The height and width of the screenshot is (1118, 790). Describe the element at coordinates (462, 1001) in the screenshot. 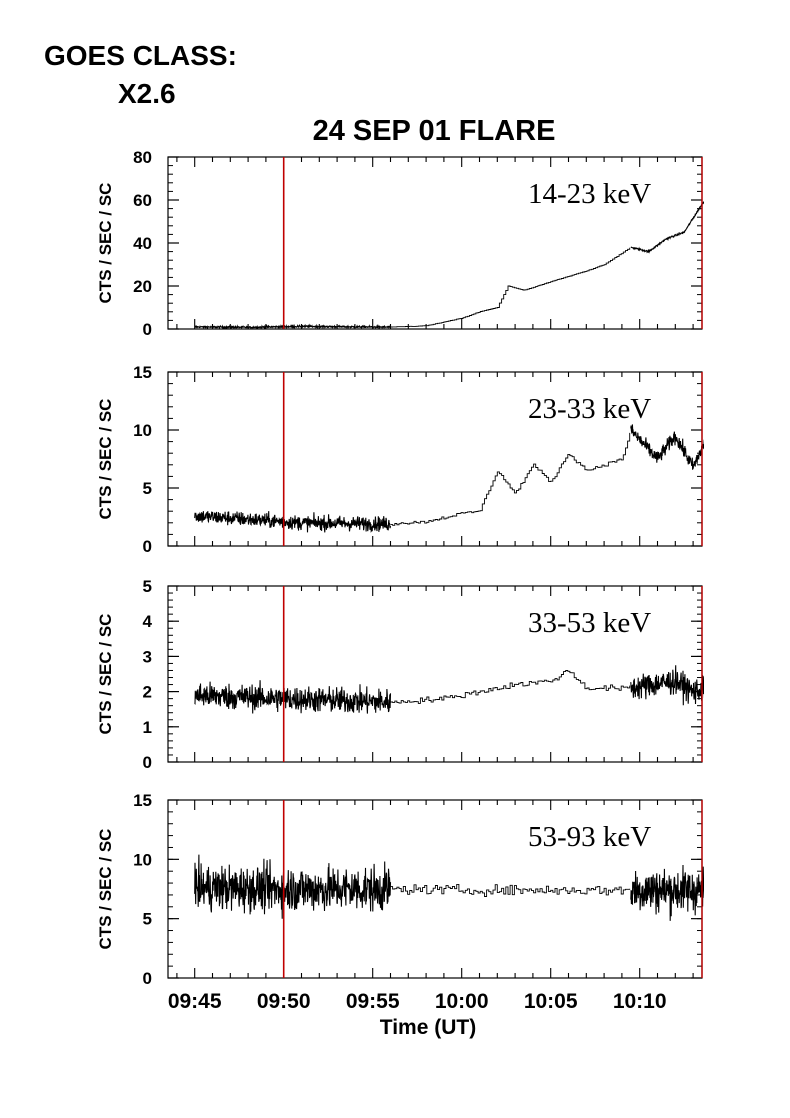

I see `x-tick-label: 10:00` at that location.